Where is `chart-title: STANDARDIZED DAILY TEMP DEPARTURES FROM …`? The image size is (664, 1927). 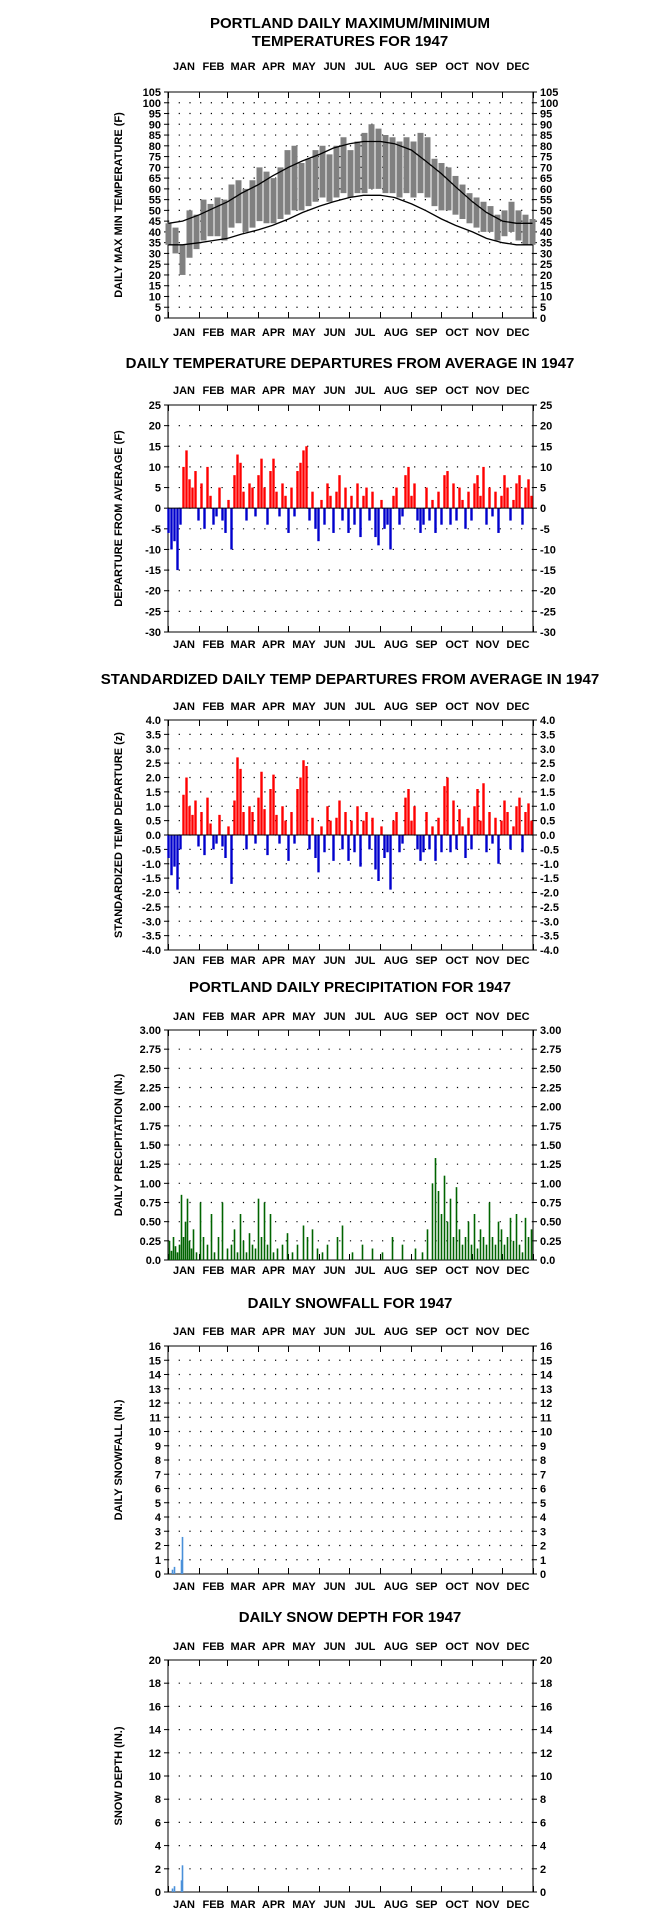
chart-title: STANDARDIZED DAILY TEMP DEPARTURES FROM … is located at coordinates (350, 679).